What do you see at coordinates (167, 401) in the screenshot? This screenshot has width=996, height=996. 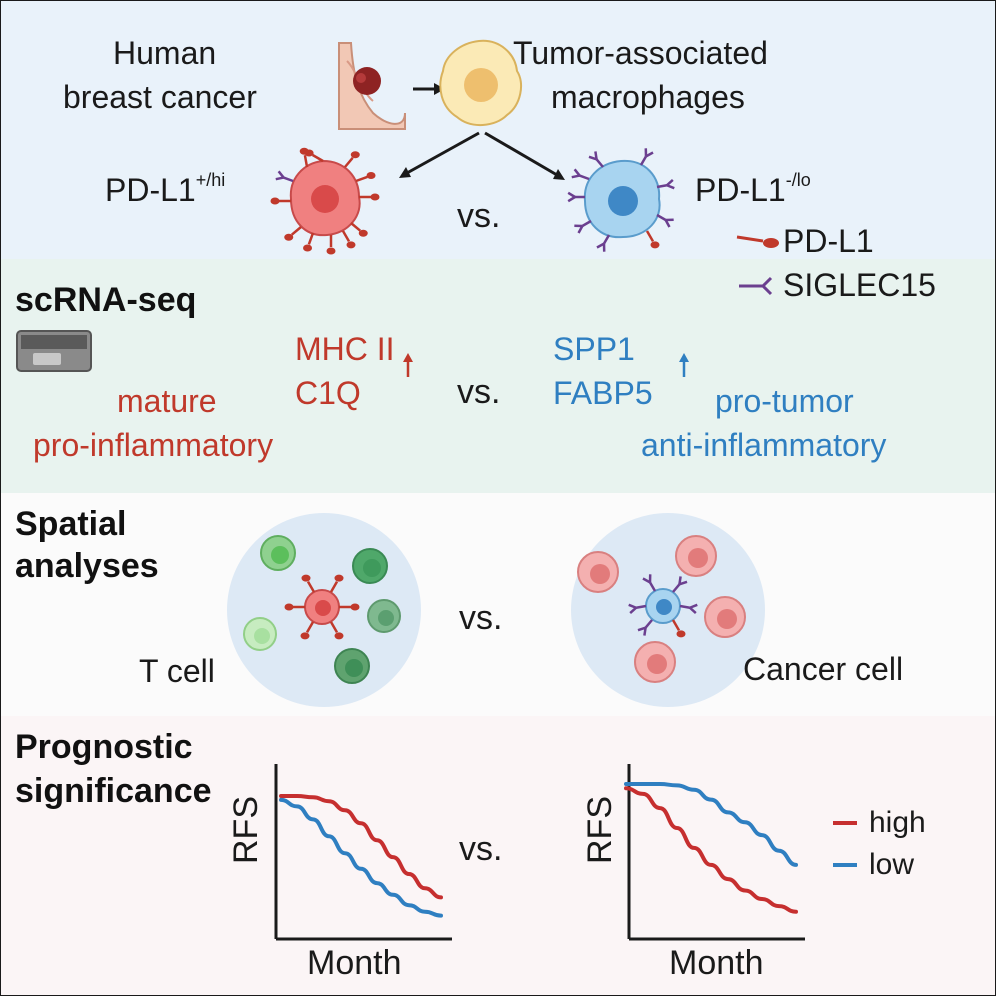 I see `hi-state-mature: mature` at bounding box center [167, 401].